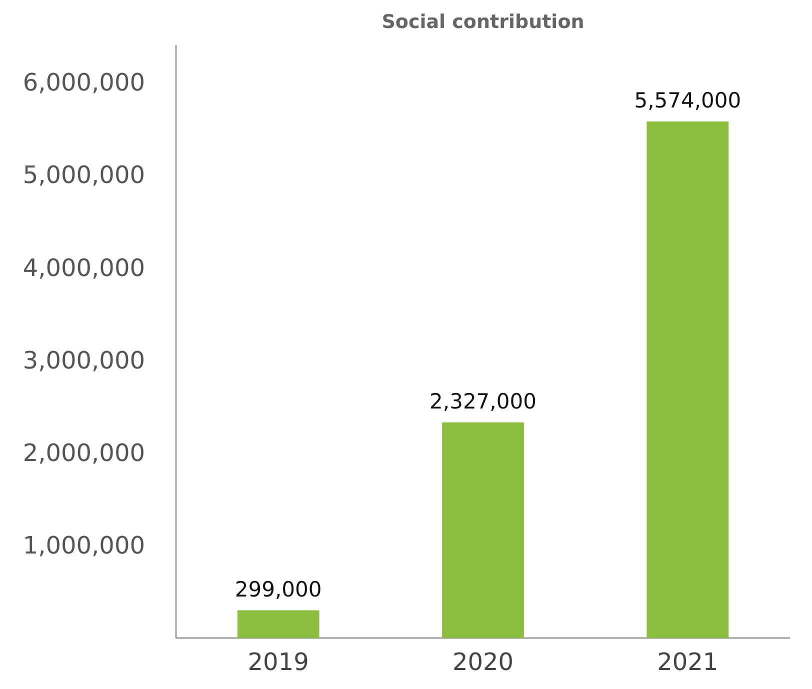 The image size is (812, 689). I want to click on data-label: 2,327,000, so click(483, 401).